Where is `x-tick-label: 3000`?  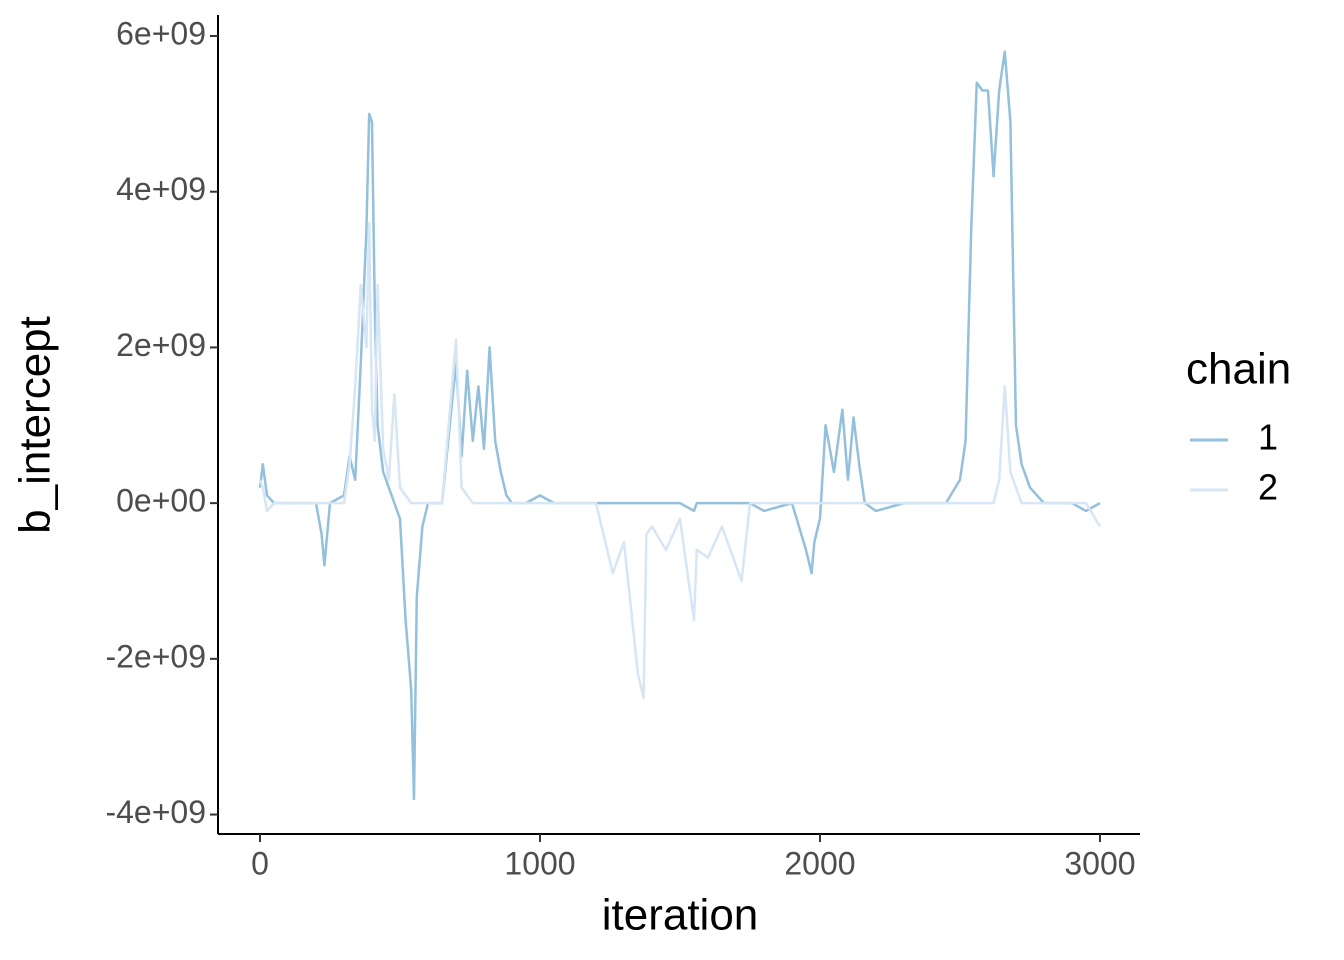 x-tick-label: 3000 is located at coordinates (1099, 863).